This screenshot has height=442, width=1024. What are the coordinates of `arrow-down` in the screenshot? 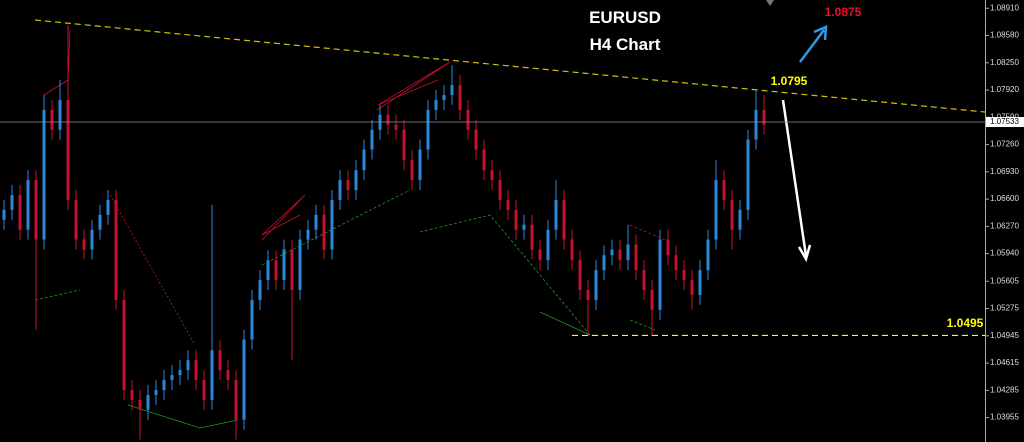 It's located at (794, 178).